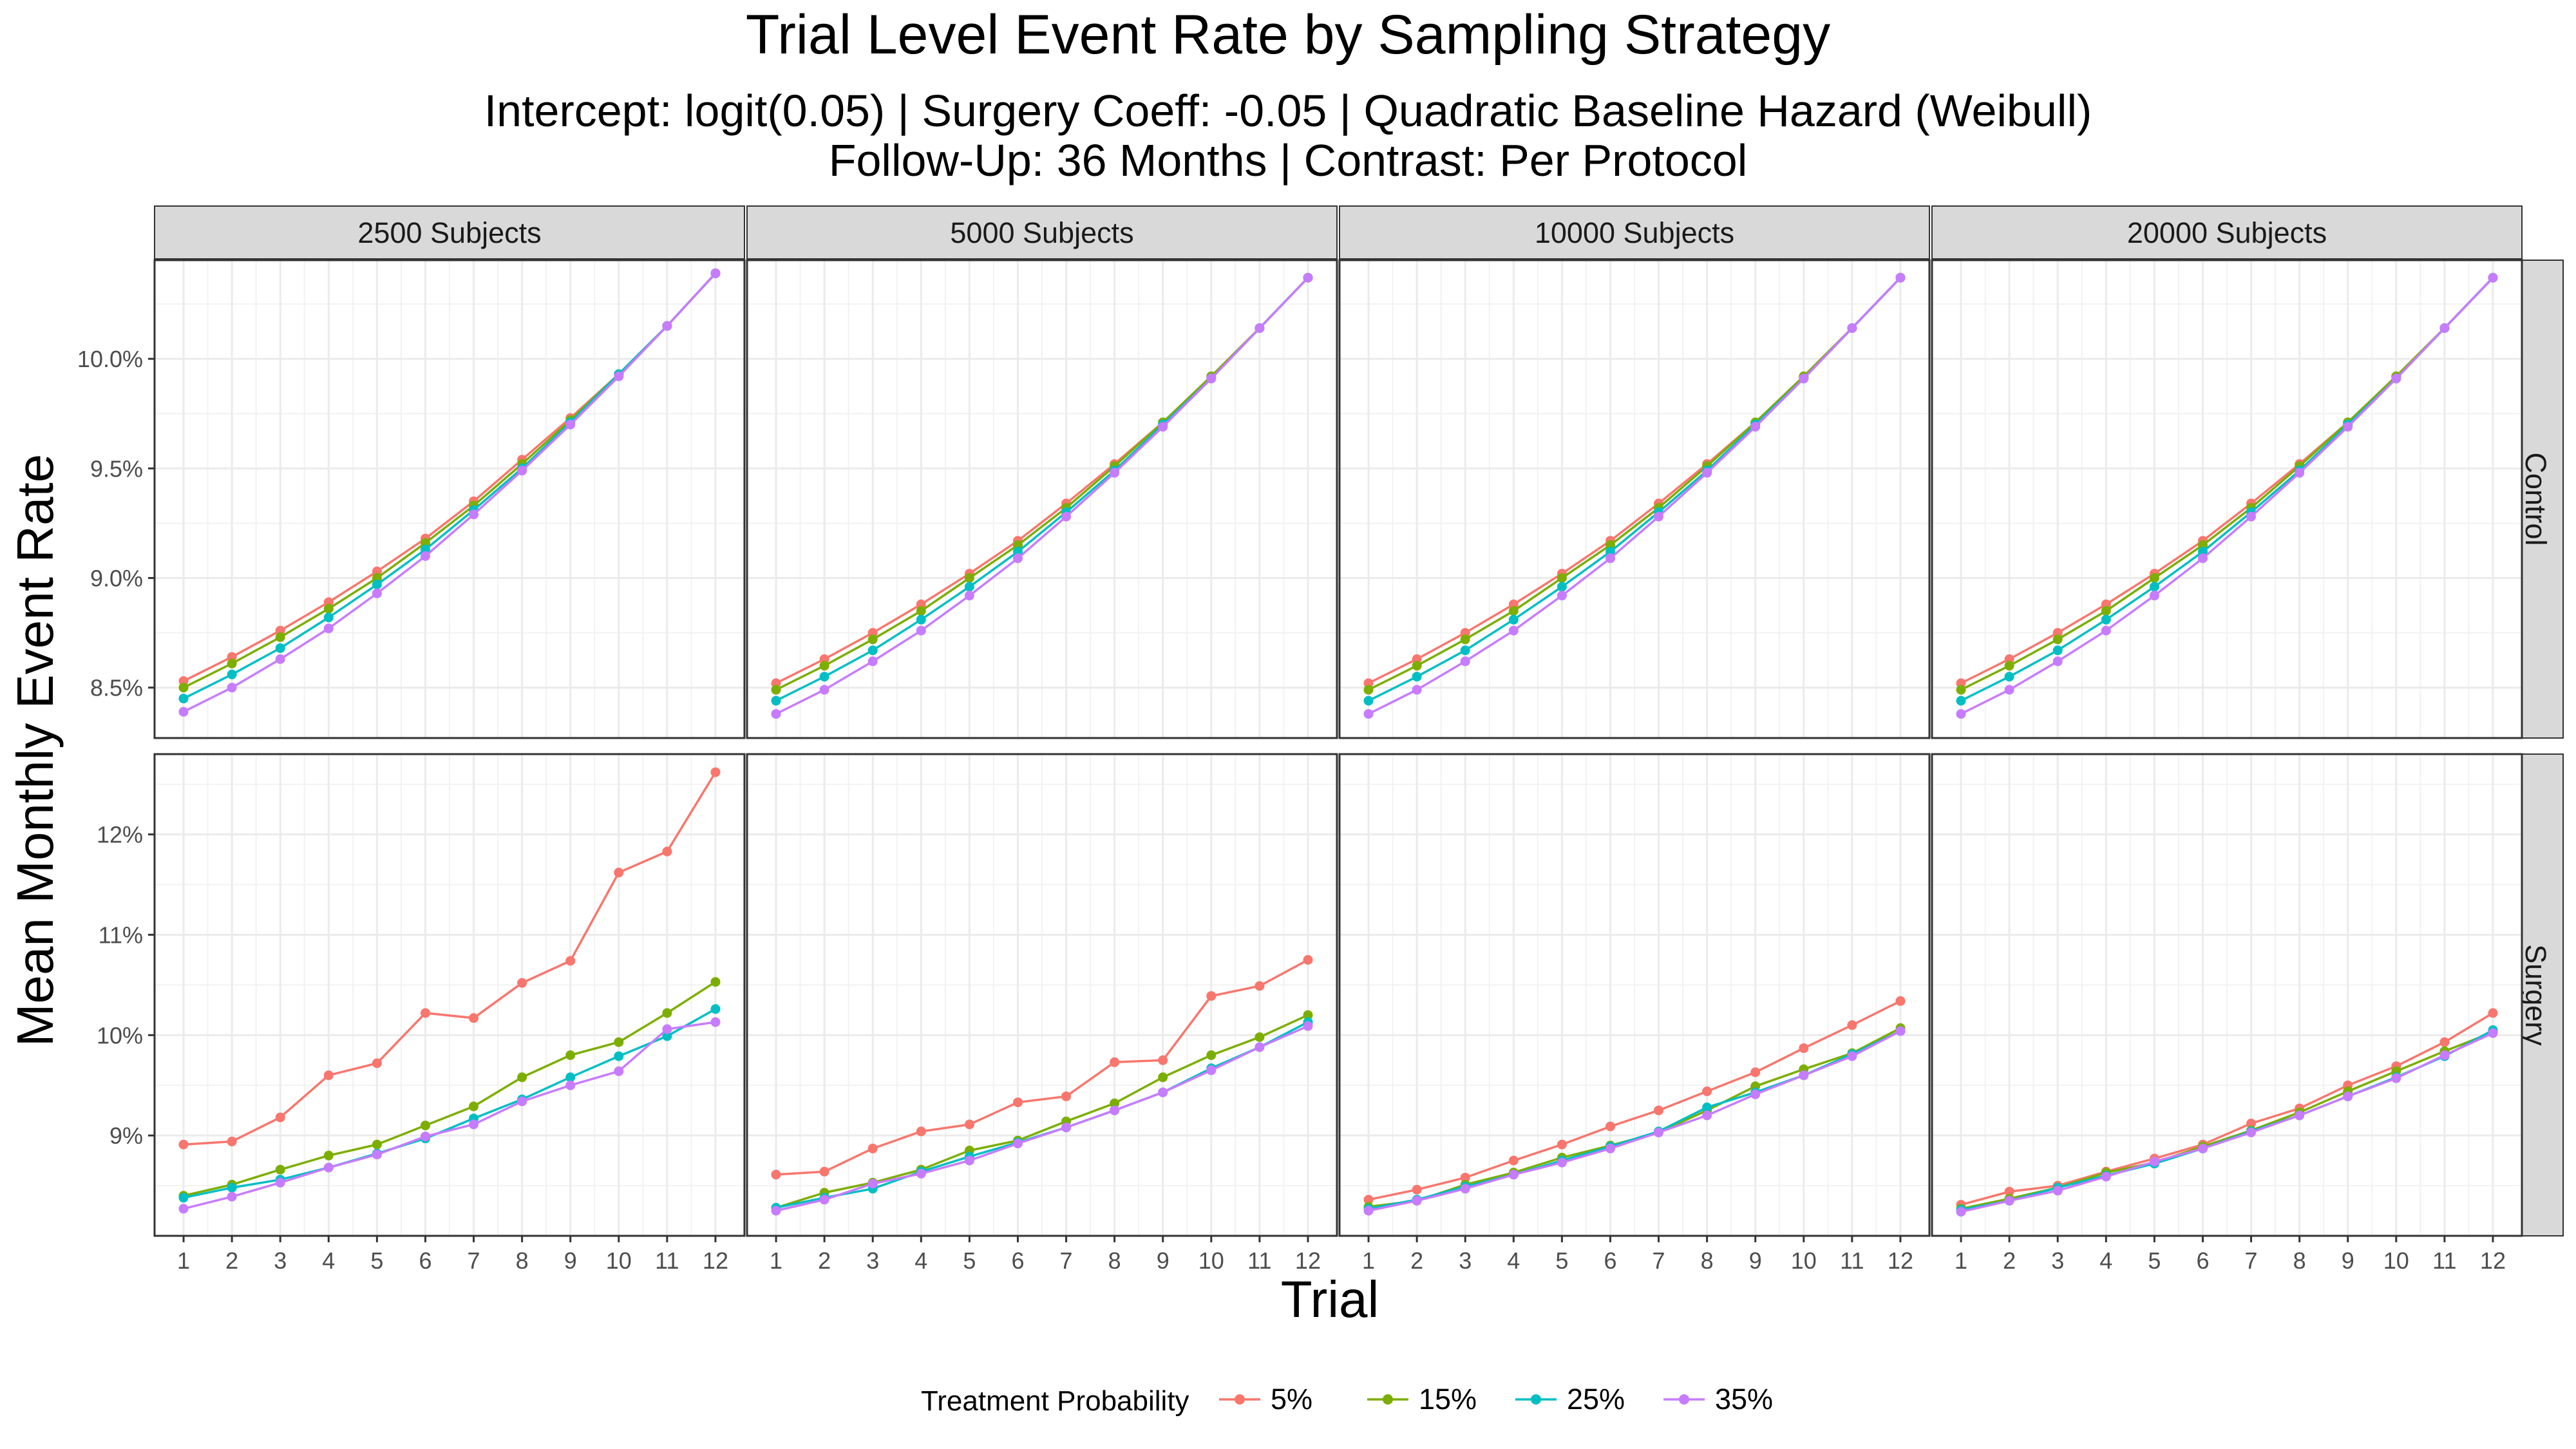  I want to click on y-axis-control: 8.5% 9.0% 9.5% 10.0%, so click(116, 523).